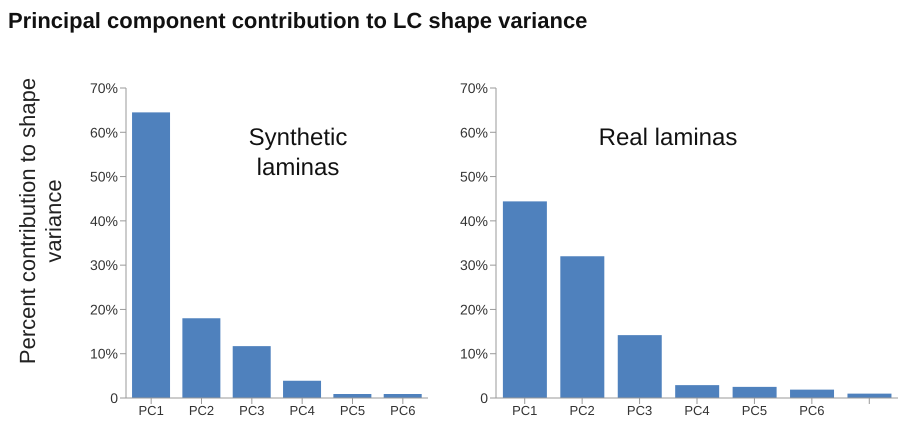  Describe the element at coordinates (668, 138) in the screenshot. I see `annotation: Real laminas` at that location.